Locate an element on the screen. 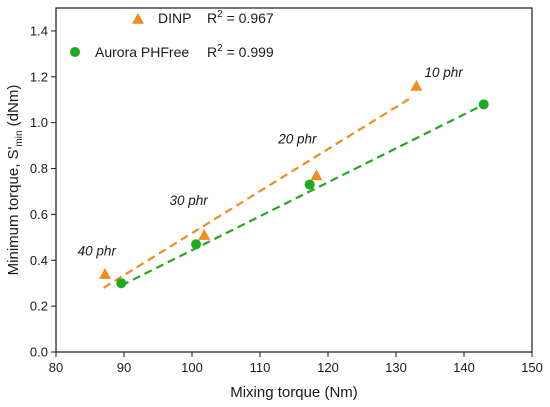  legend-series-name: DINP is located at coordinates (174, 18).